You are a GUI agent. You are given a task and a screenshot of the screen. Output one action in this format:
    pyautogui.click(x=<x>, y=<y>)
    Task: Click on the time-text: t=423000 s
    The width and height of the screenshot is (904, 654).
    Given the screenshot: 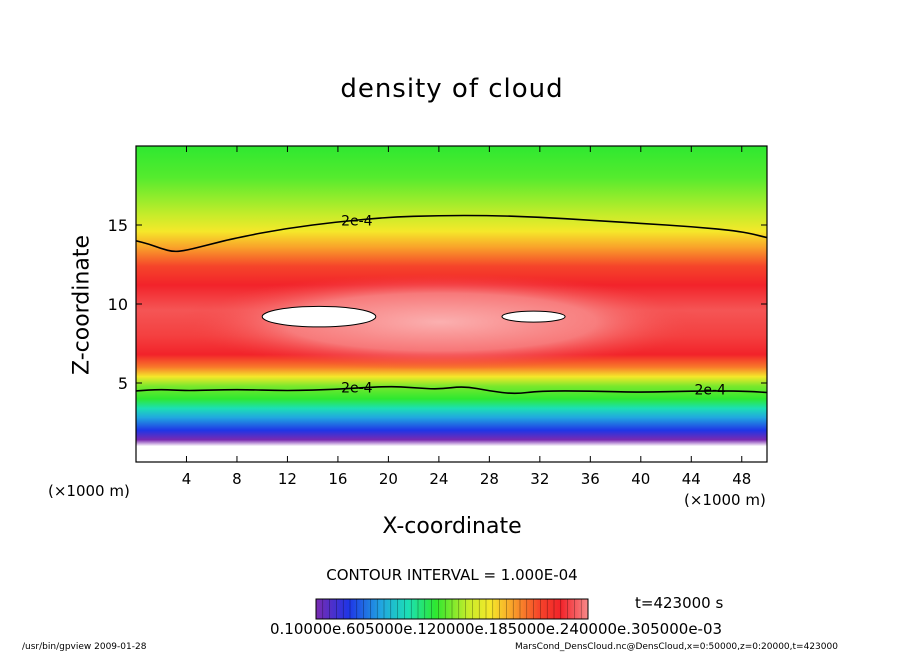 What is the action you would take?
    pyautogui.click(x=679, y=603)
    